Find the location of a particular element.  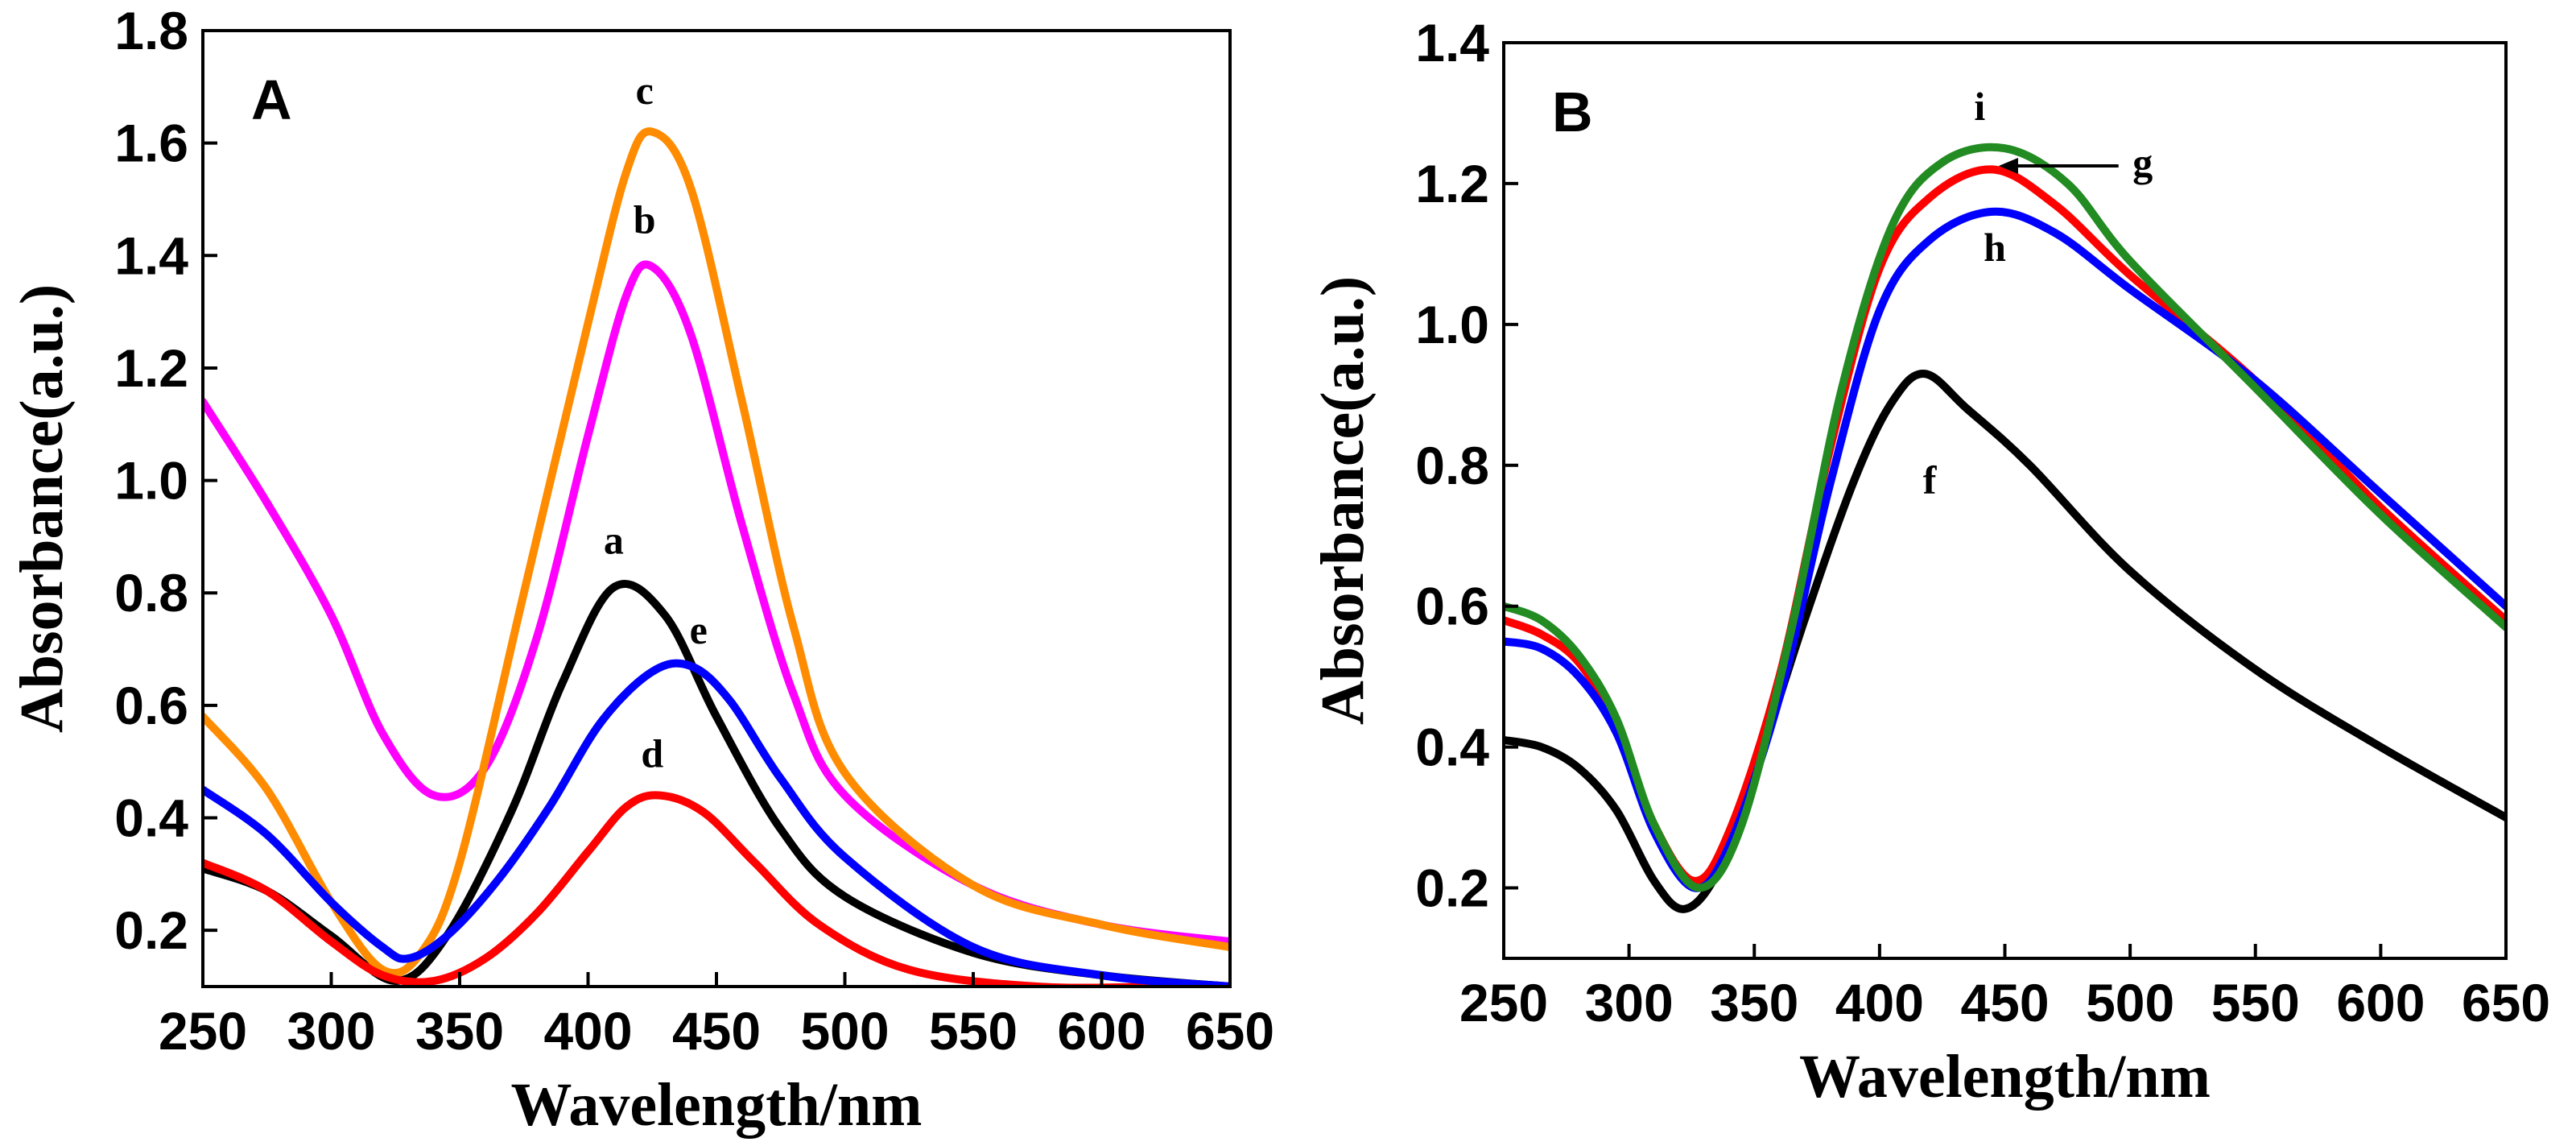

curve-label-d: d is located at coordinates (652, 753).